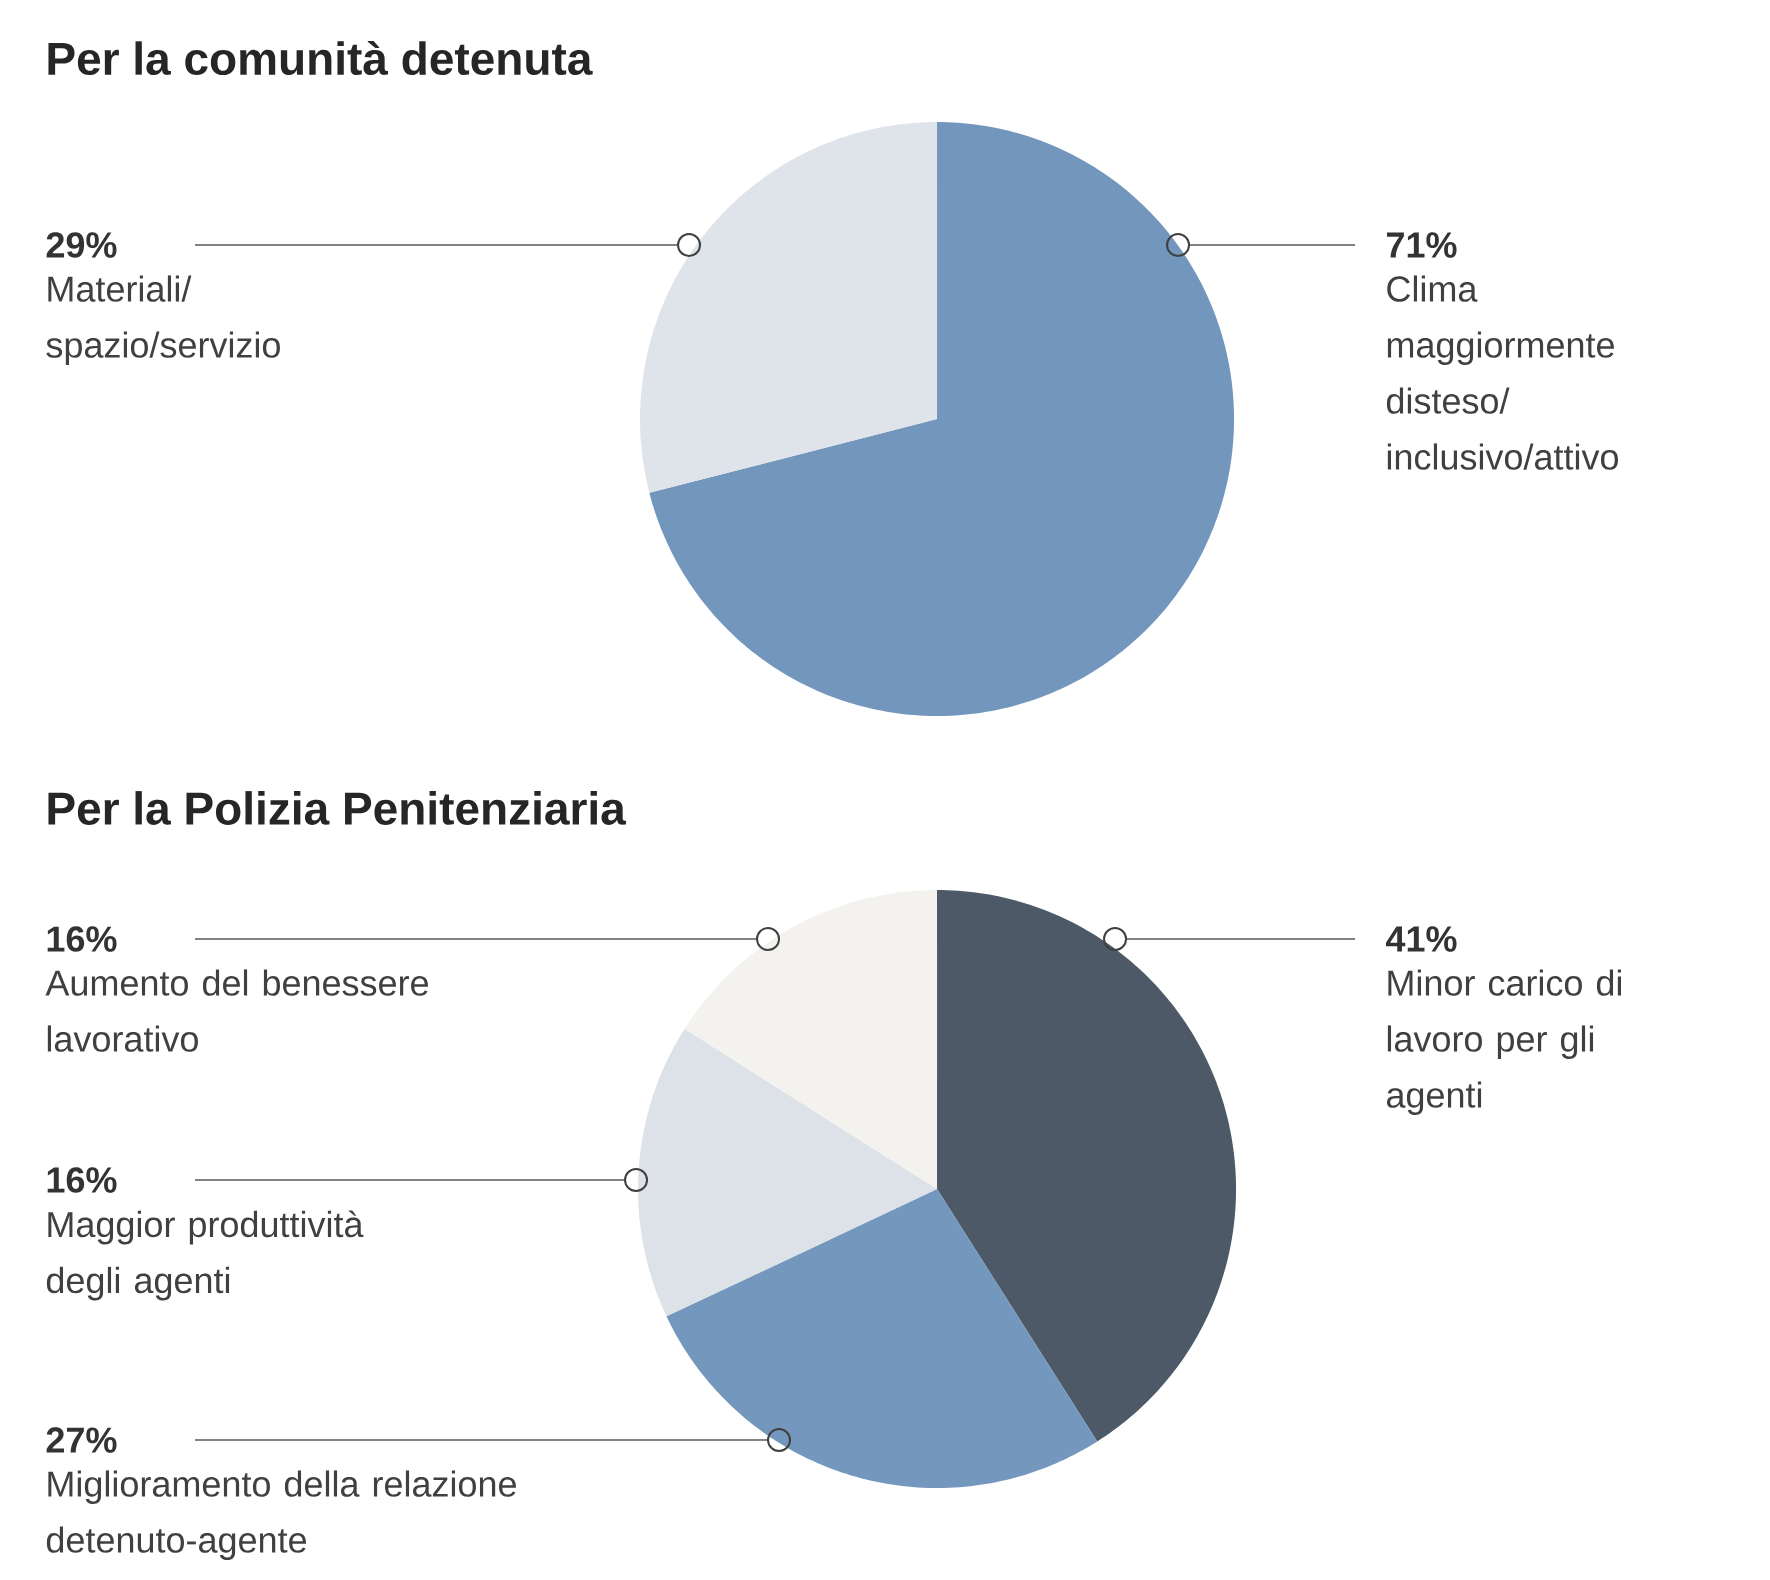 Image resolution: width=1770 pixels, height=1580 pixels. What do you see at coordinates (81, 245) in the screenshot?
I see `data-label: 29%` at bounding box center [81, 245].